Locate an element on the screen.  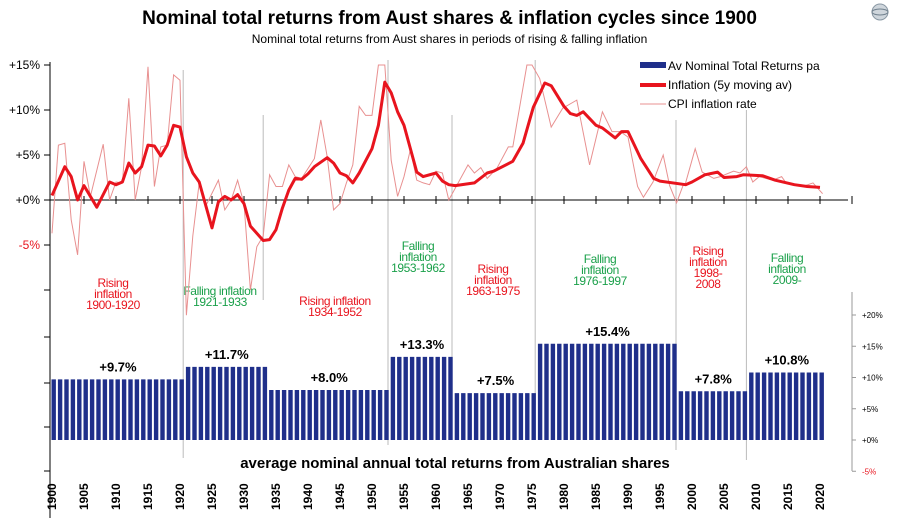
bar-1943 is located at coordinates (329, 415).